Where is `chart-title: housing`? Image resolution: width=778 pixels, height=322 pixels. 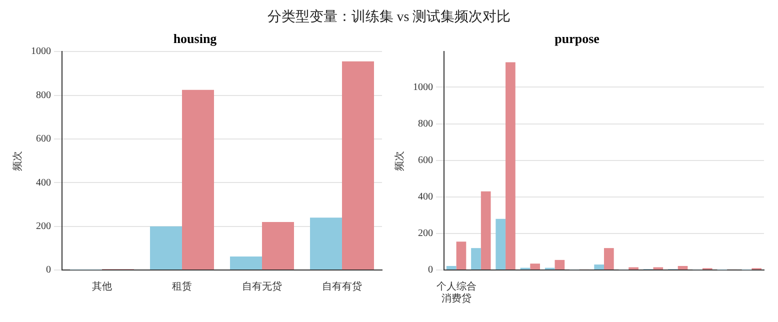 chart-title: housing is located at coordinates (195, 38).